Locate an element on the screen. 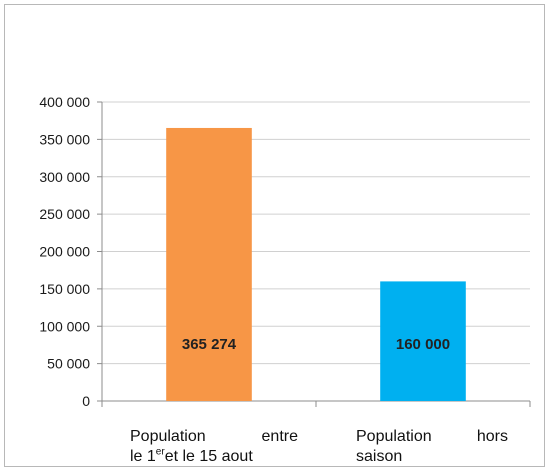 The height and width of the screenshot is (473, 551). category-label-2-line-1: Population hors is located at coordinates (432, 437).